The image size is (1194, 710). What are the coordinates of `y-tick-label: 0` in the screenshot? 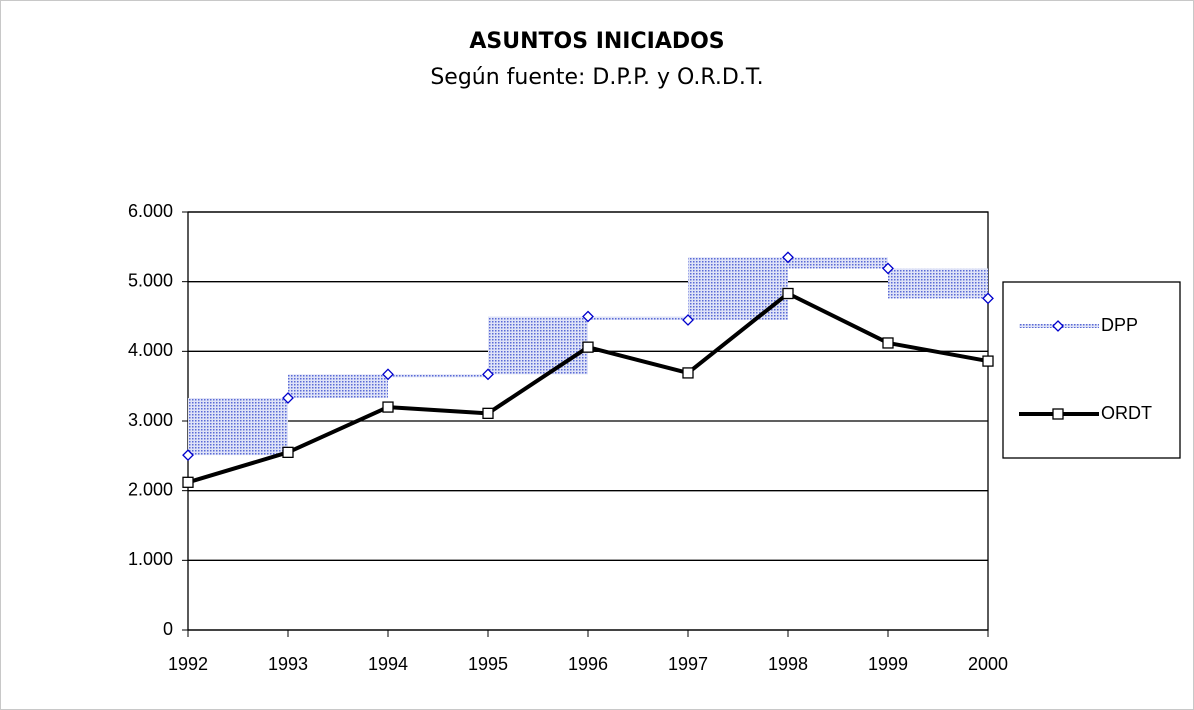 It's located at (168, 629).